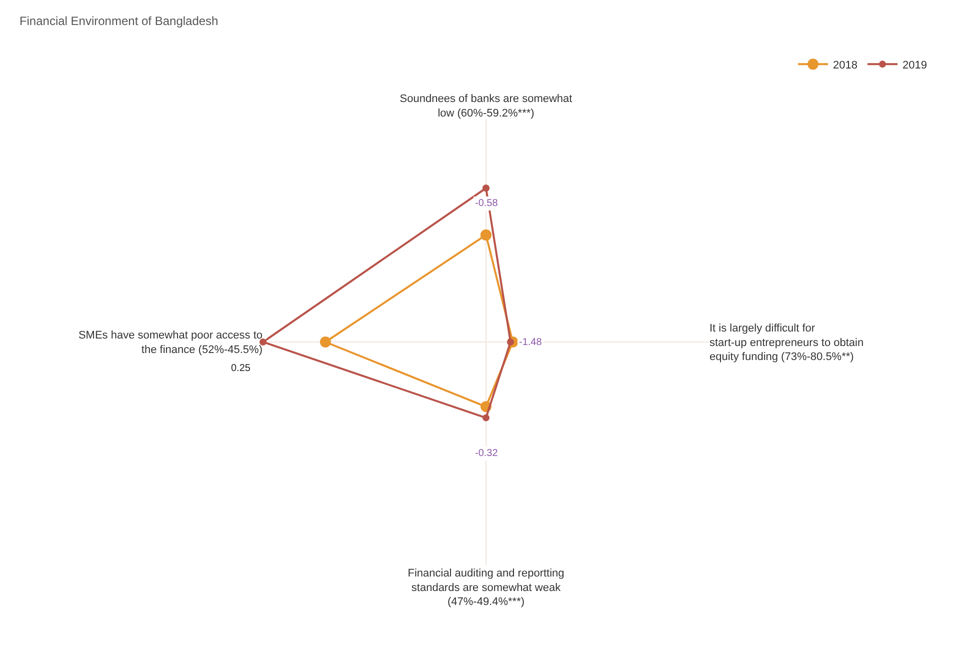  I want to click on chart-title: Financial Environment of Bangladesh, so click(118, 21).